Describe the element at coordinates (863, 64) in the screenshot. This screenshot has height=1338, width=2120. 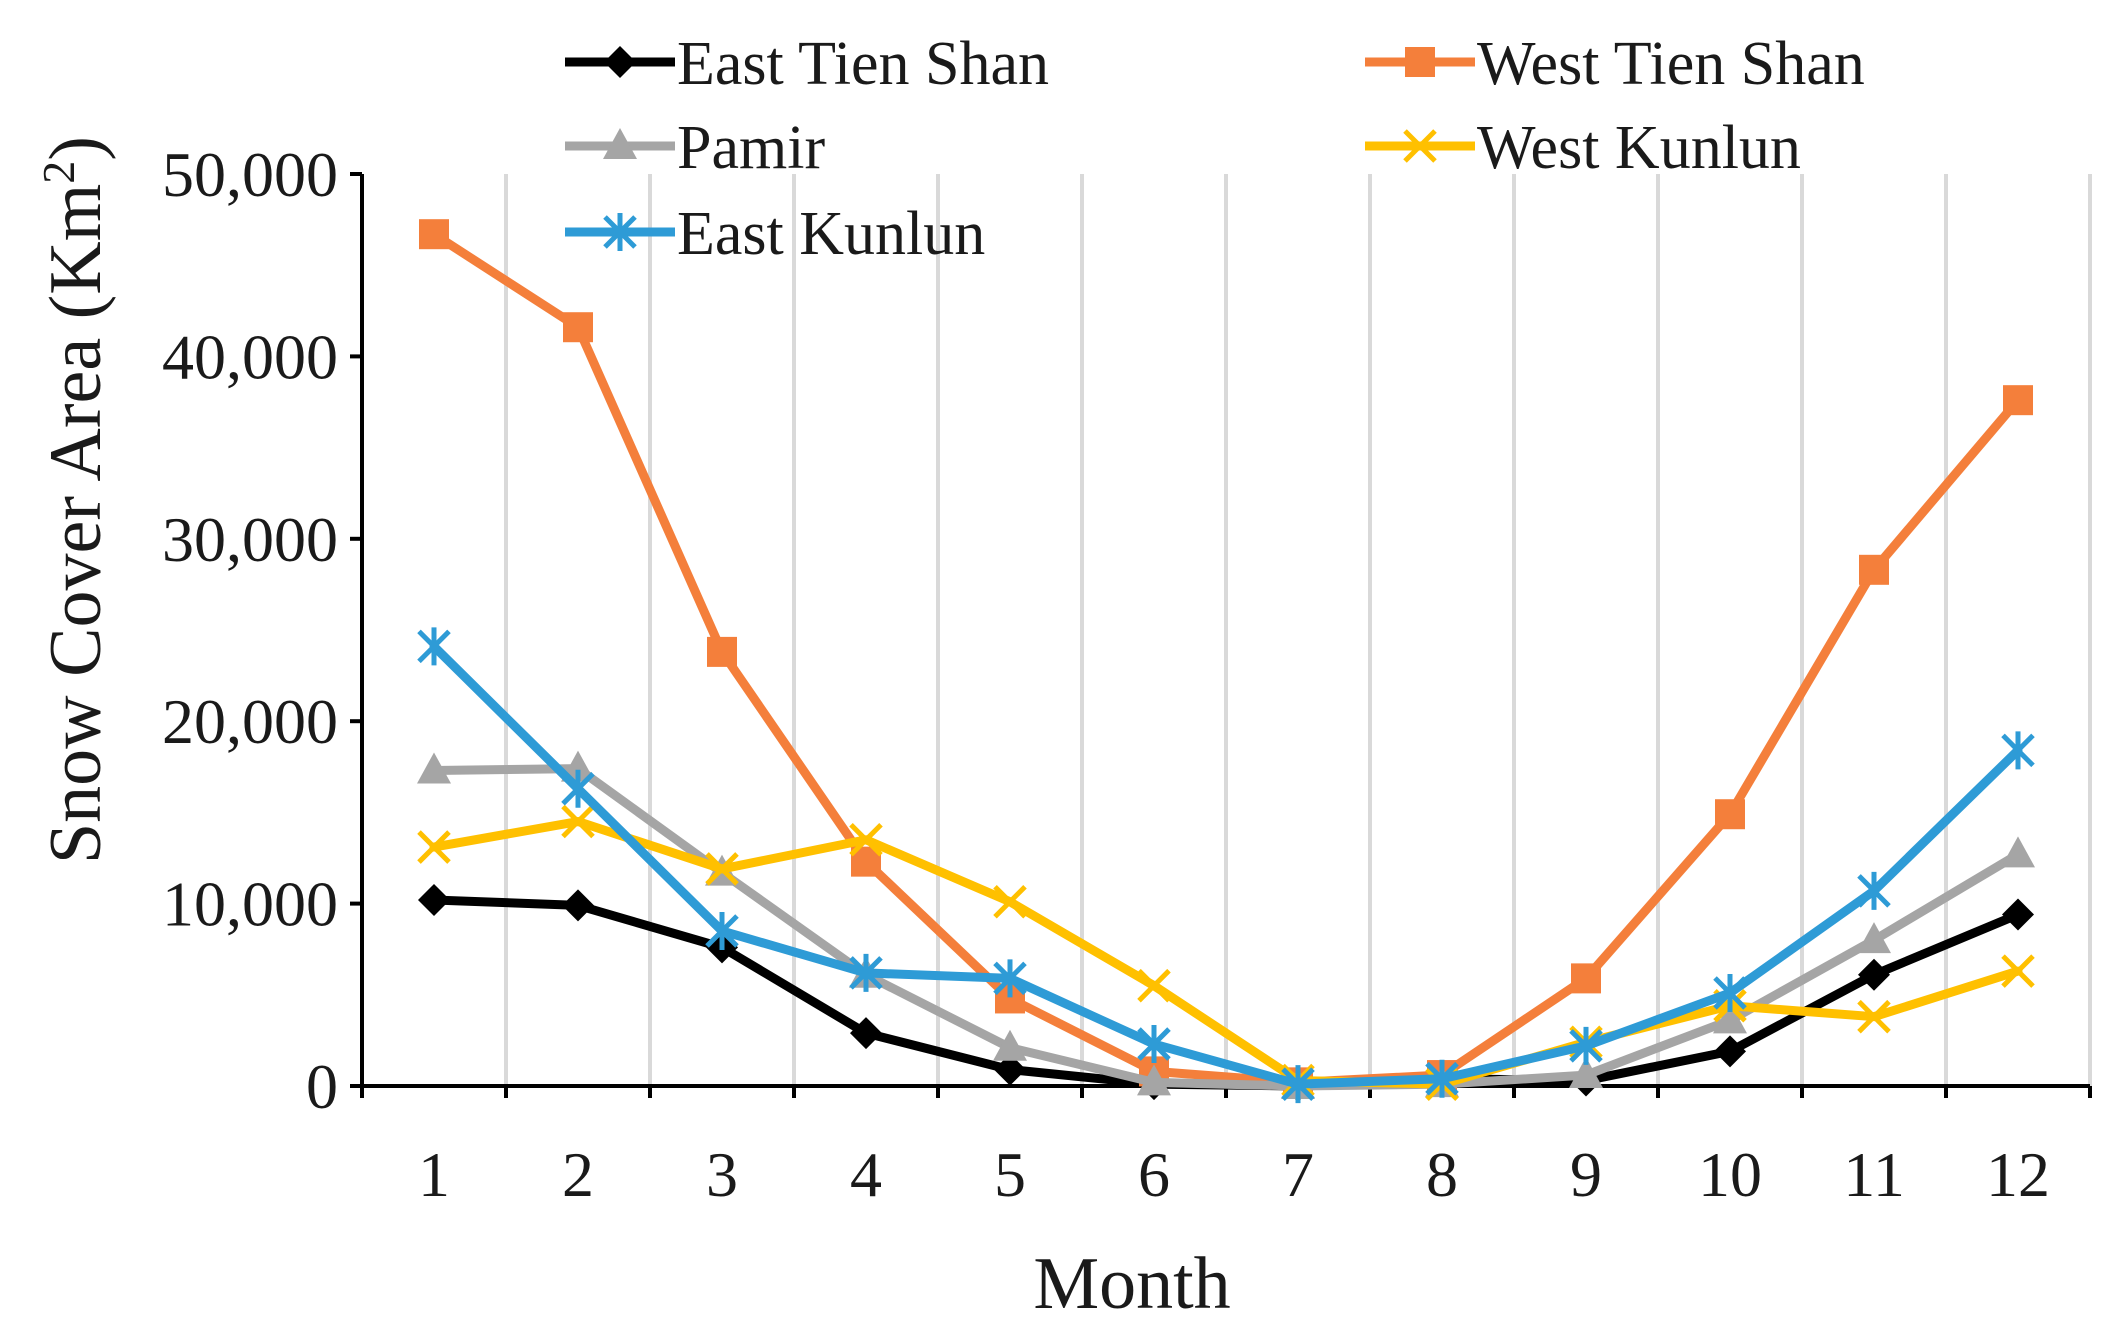
I see `legend-label: East Tien Shan` at that location.